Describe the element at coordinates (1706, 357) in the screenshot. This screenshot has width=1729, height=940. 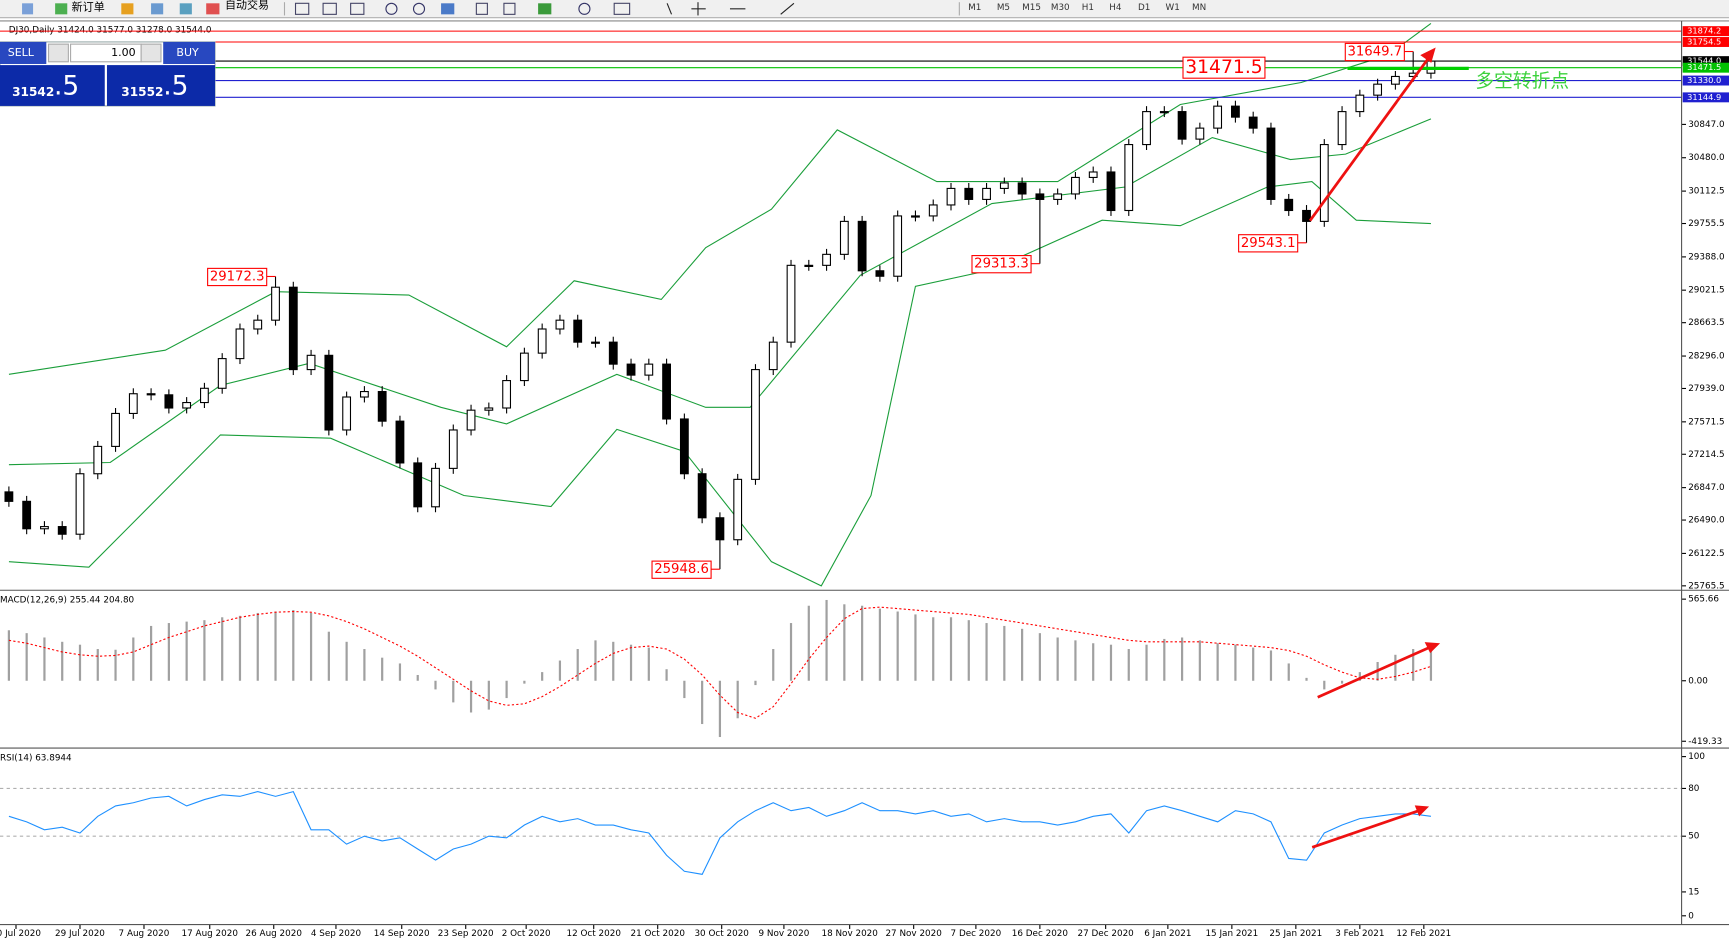
I see `y-tick-label: 28296.0` at that location.